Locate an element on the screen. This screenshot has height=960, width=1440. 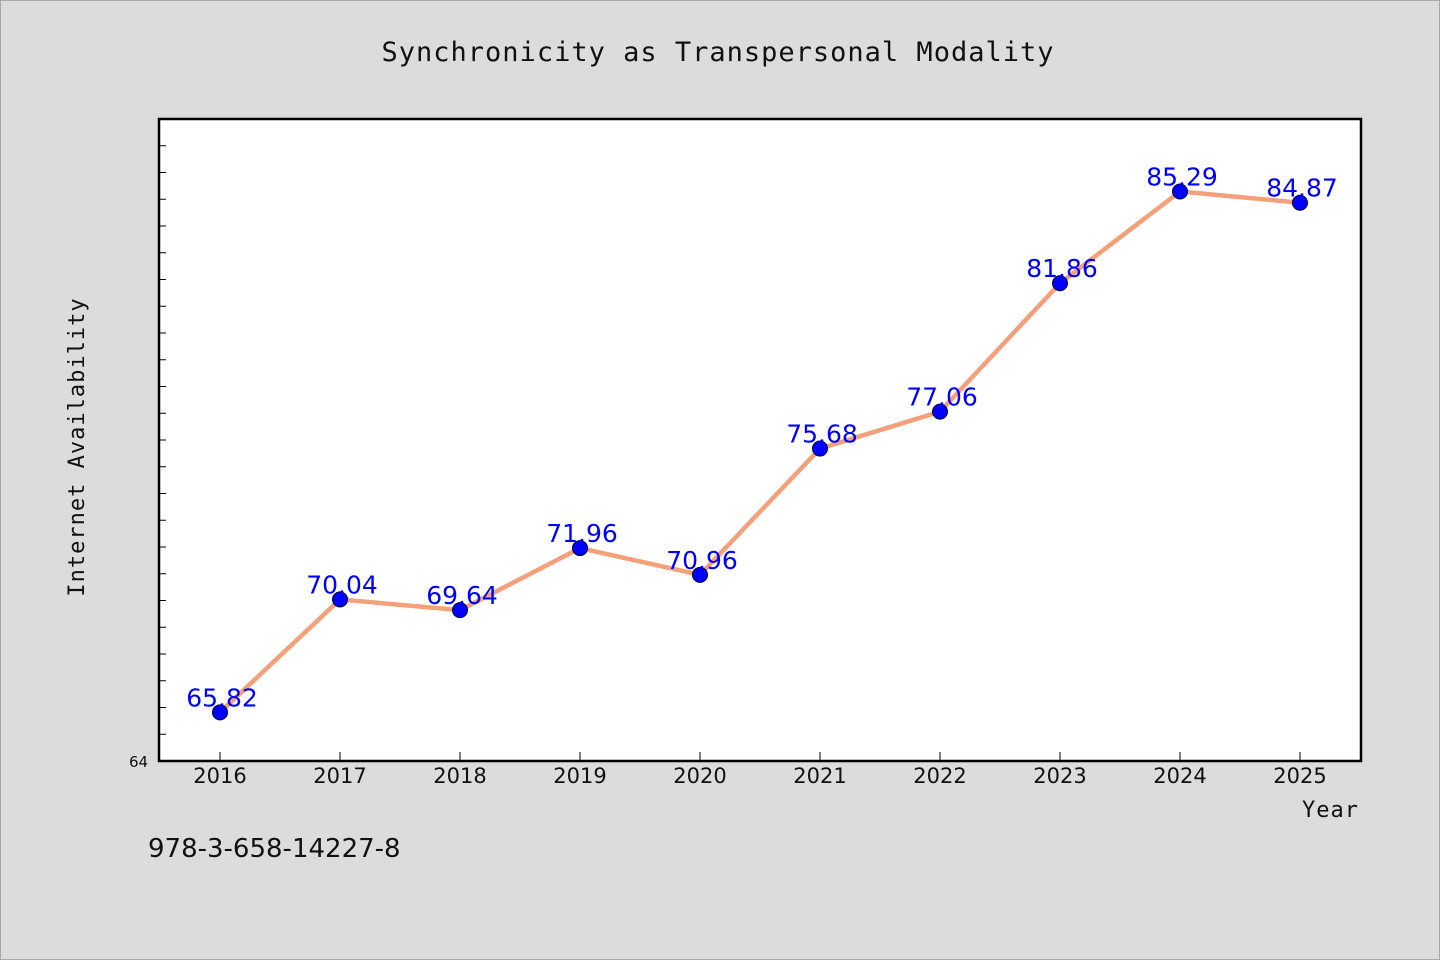
x-tick-label: 2017 is located at coordinates (339, 776).